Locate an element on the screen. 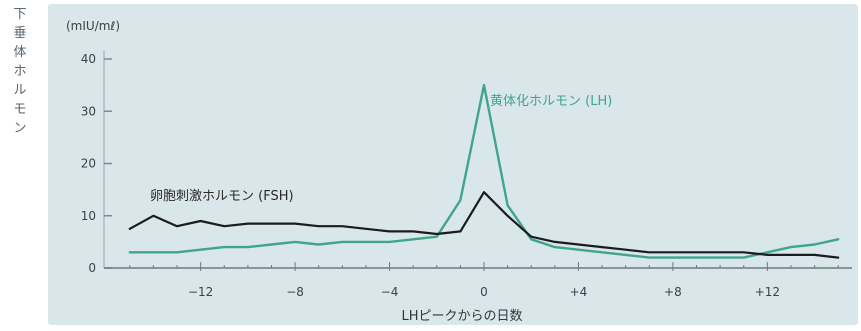 Image resolution: width=861 pixels, height=331 pixels. series-label-lh: 黄体化ホルモン (LH) is located at coordinates (551, 101).